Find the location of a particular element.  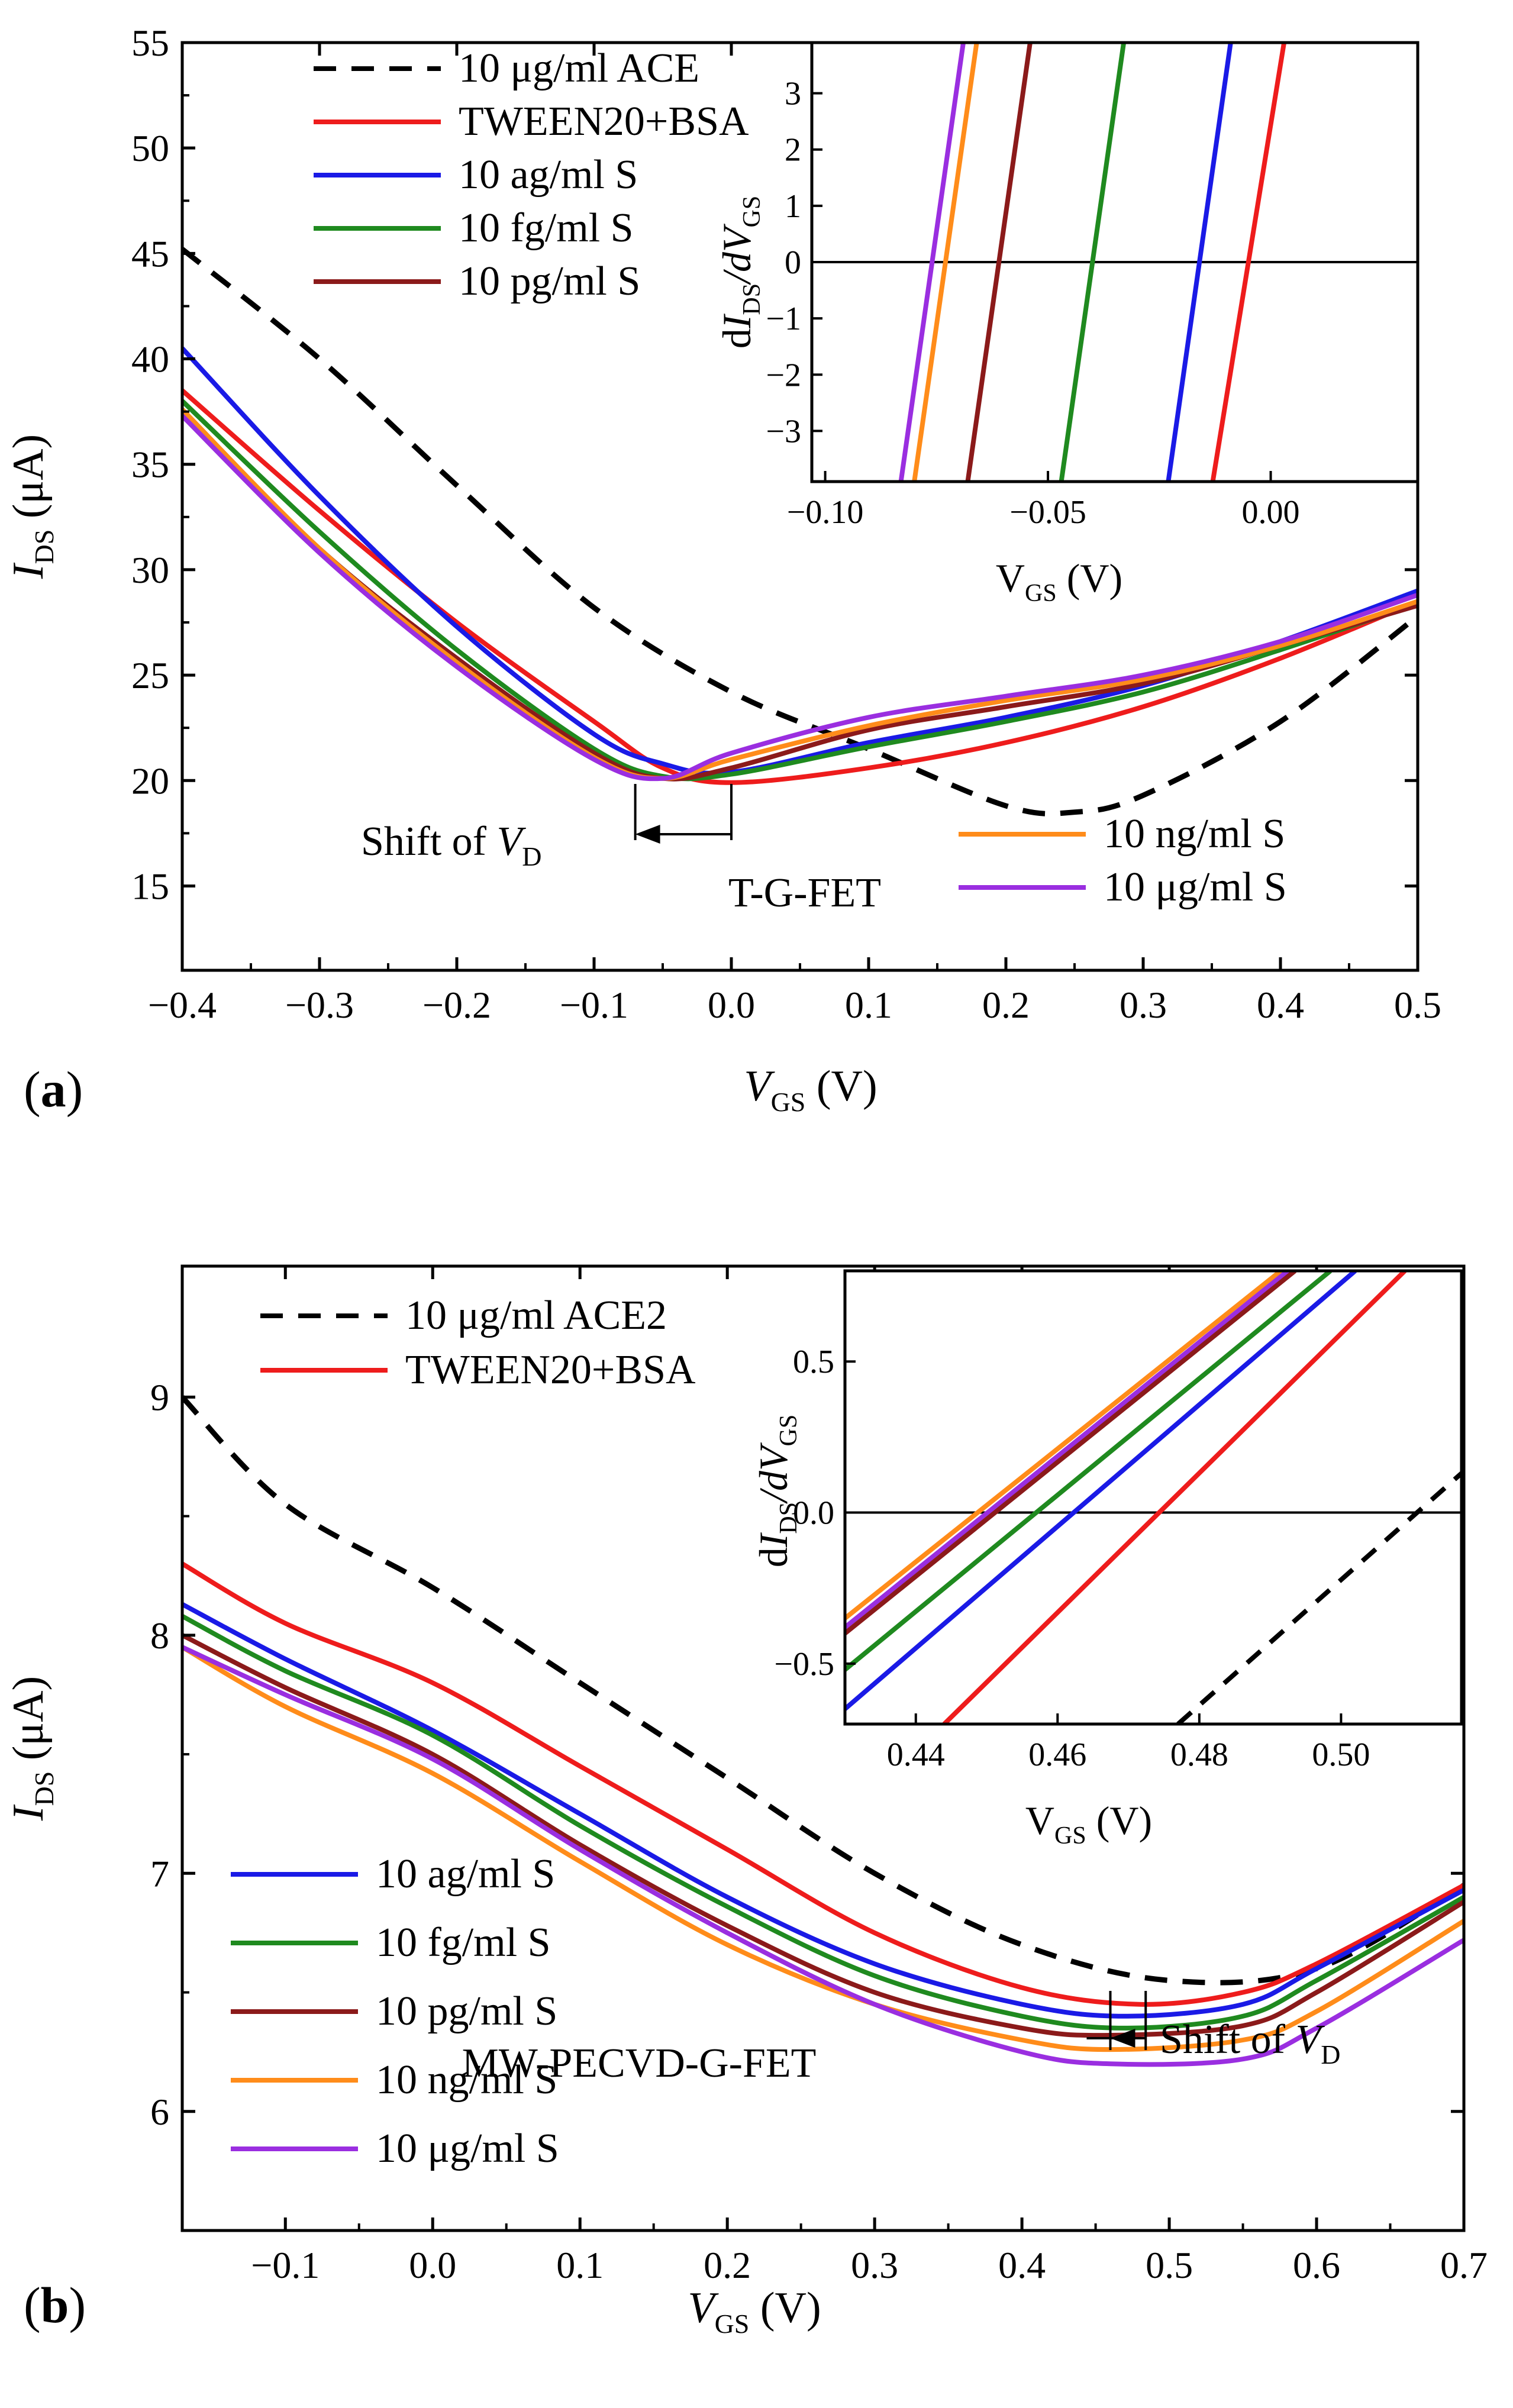

series-line-10-fg-ml-s is located at coordinates (800, 591).